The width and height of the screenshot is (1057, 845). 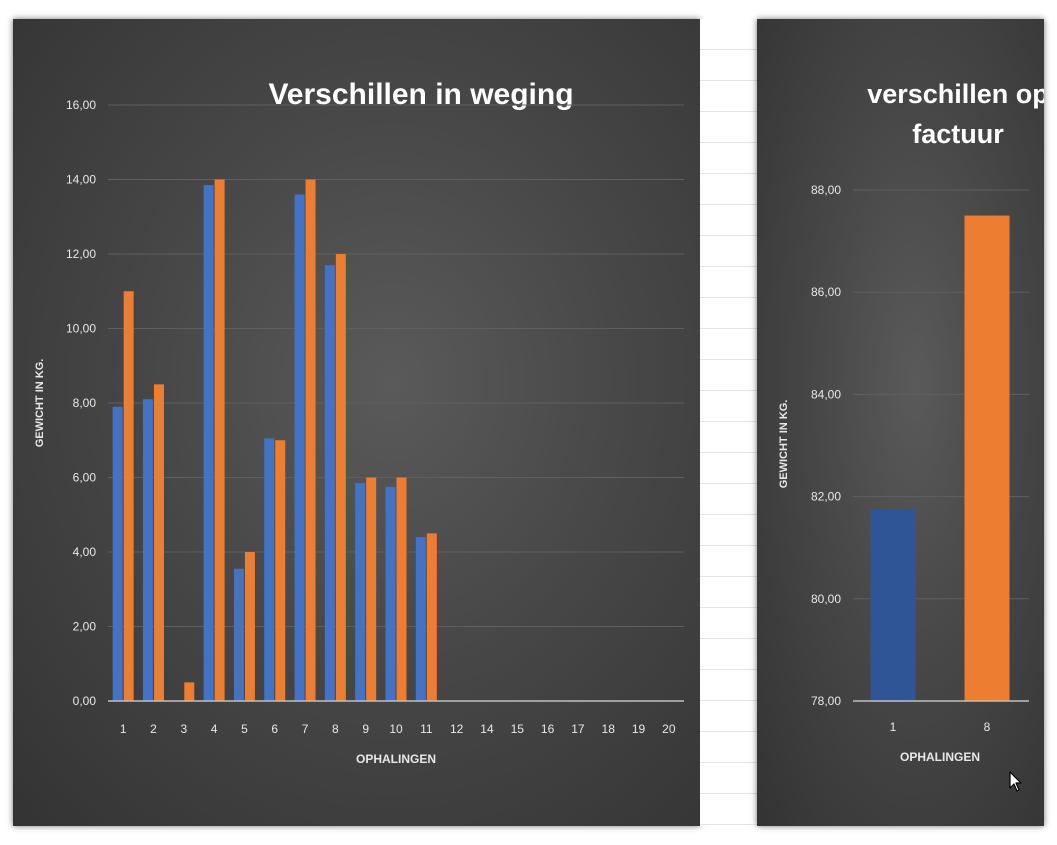 What do you see at coordinates (85, 701) in the screenshot?
I see `y-tick-label: 0,00` at bounding box center [85, 701].